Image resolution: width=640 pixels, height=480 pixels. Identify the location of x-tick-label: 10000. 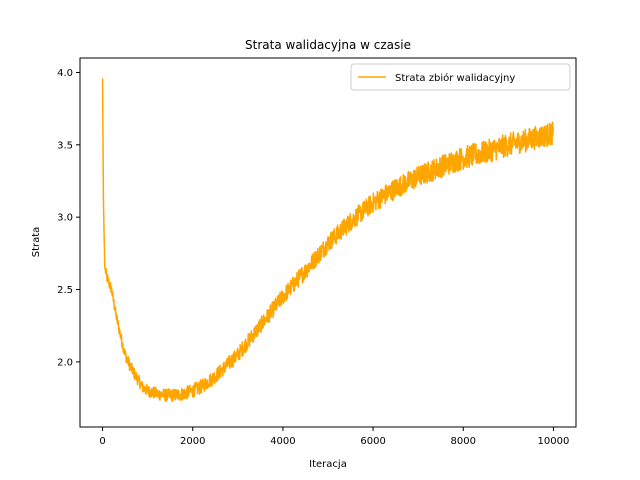
(554, 441).